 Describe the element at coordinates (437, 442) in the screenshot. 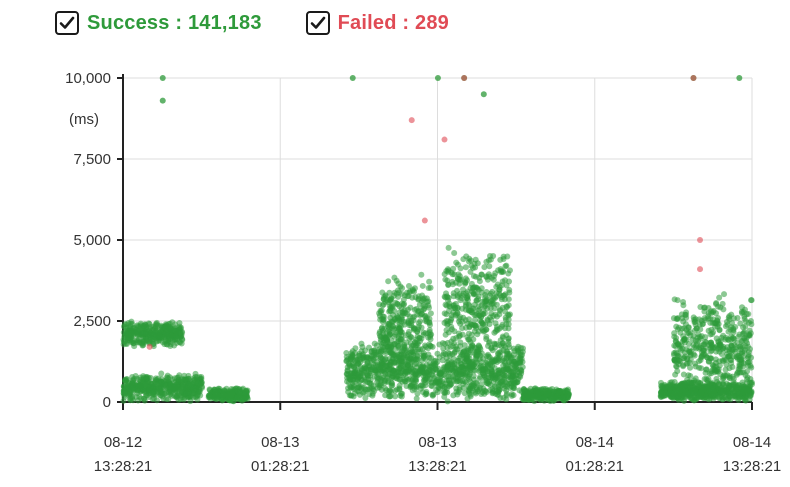

I see `x-tick-label-date: 08-13` at that location.